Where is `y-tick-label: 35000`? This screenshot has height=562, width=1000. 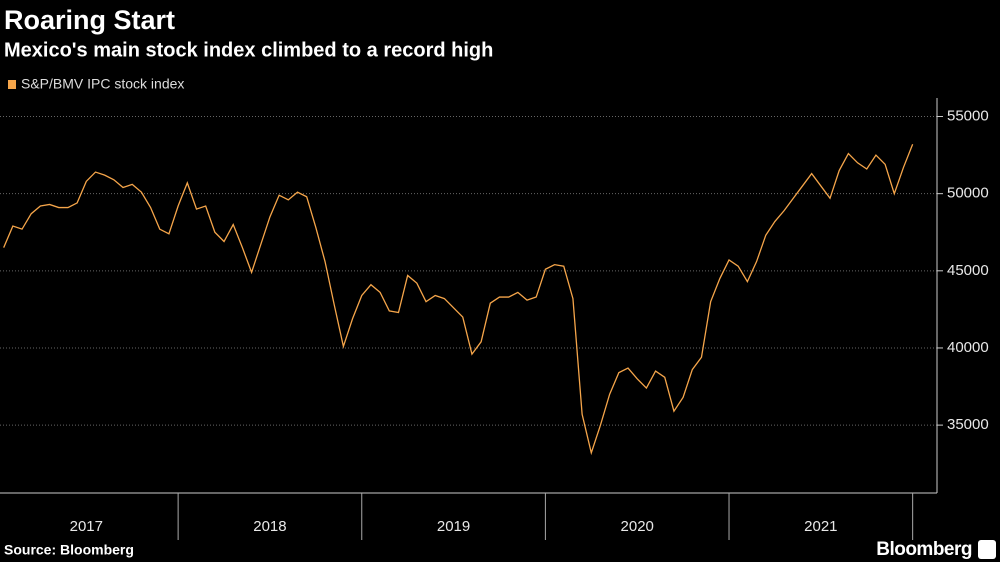 y-tick-label: 35000 is located at coordinates (968, 424).